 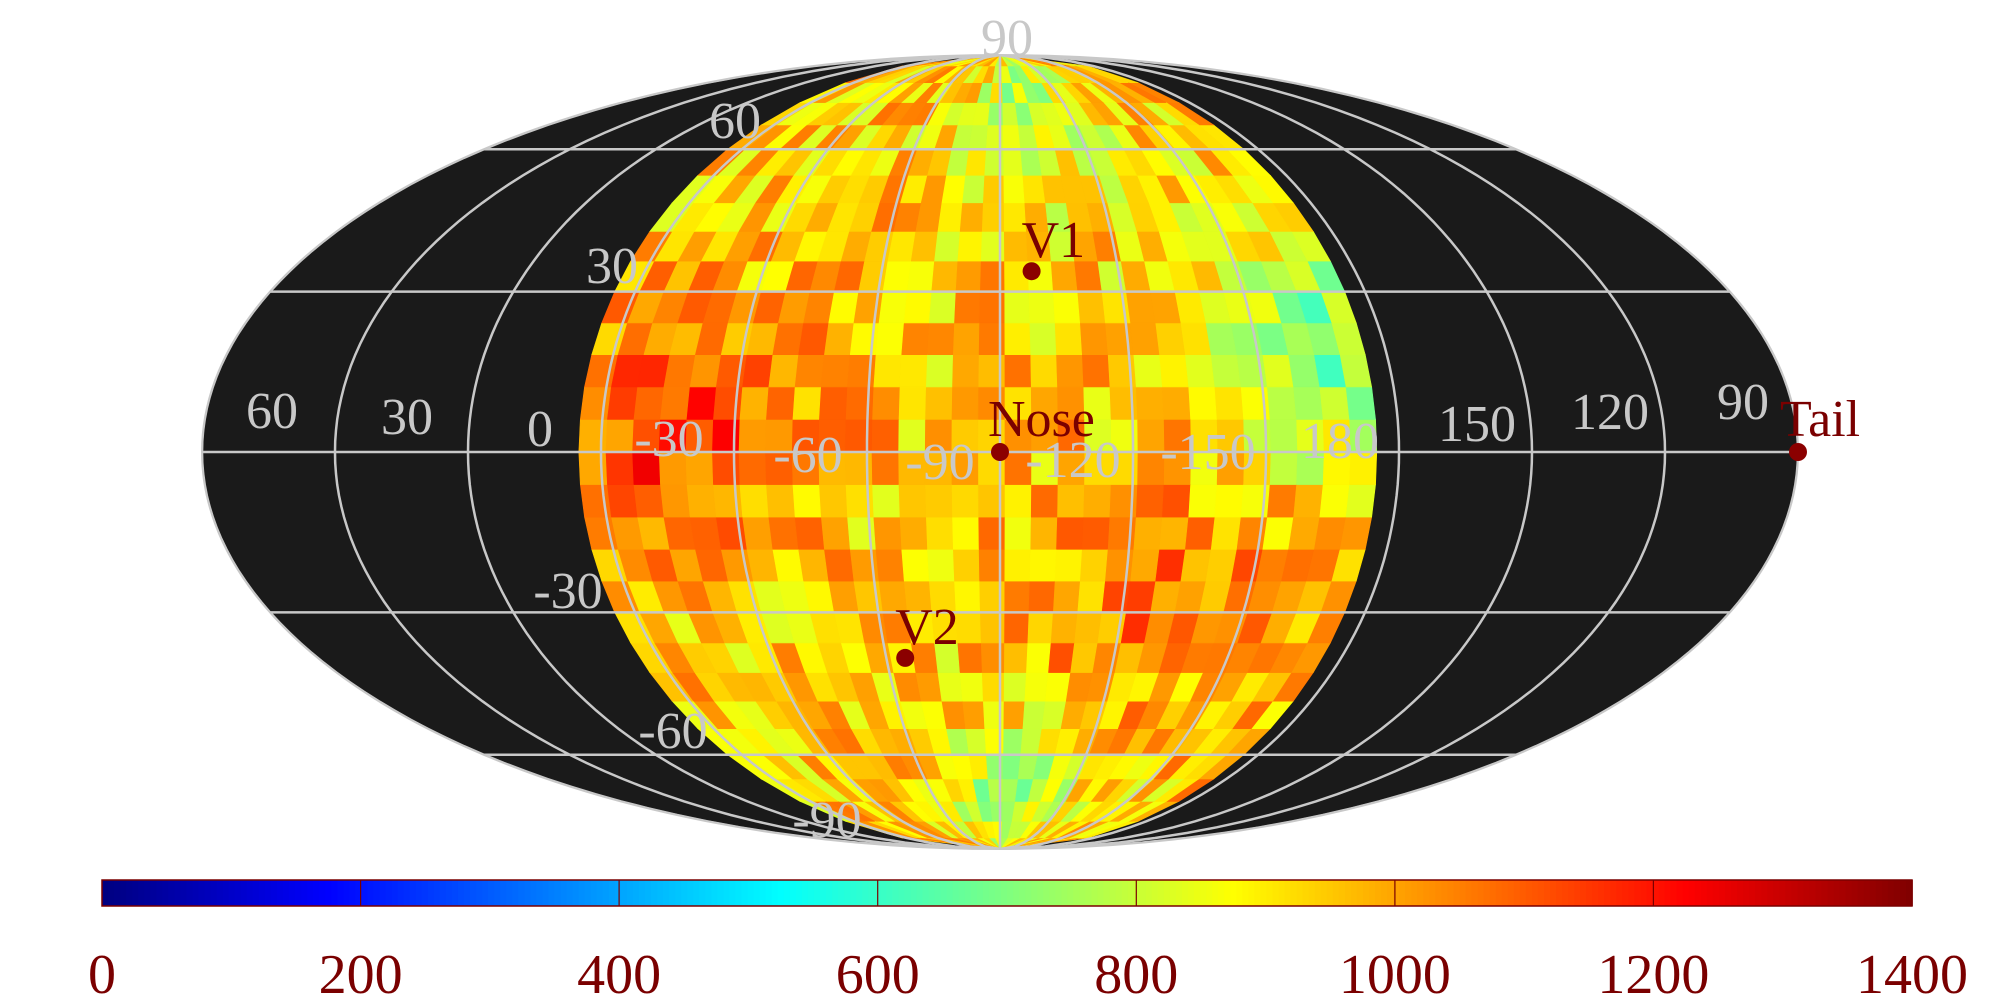 I want to click on marker-v1-label: V1, so click(x=1054, y=240).